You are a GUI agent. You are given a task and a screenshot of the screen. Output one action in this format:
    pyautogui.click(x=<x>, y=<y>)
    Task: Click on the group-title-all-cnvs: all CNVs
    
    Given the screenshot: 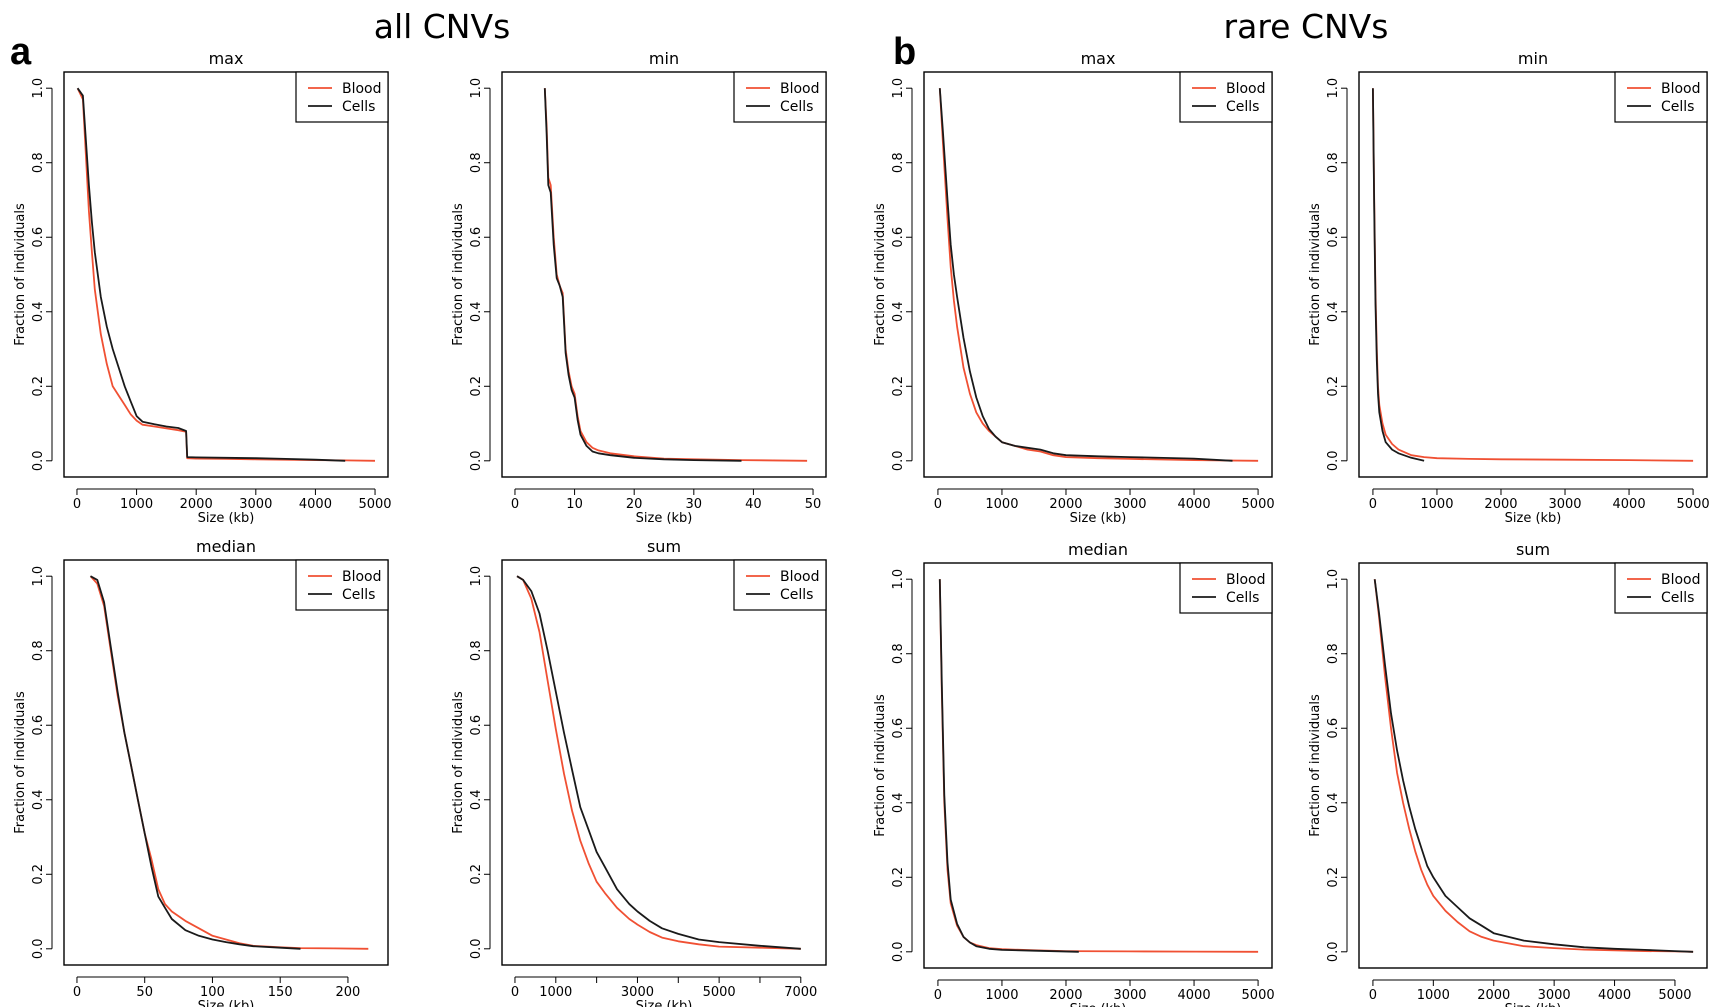 What is the action you would take?
    pyautogui.click(x=442, y=26)
    